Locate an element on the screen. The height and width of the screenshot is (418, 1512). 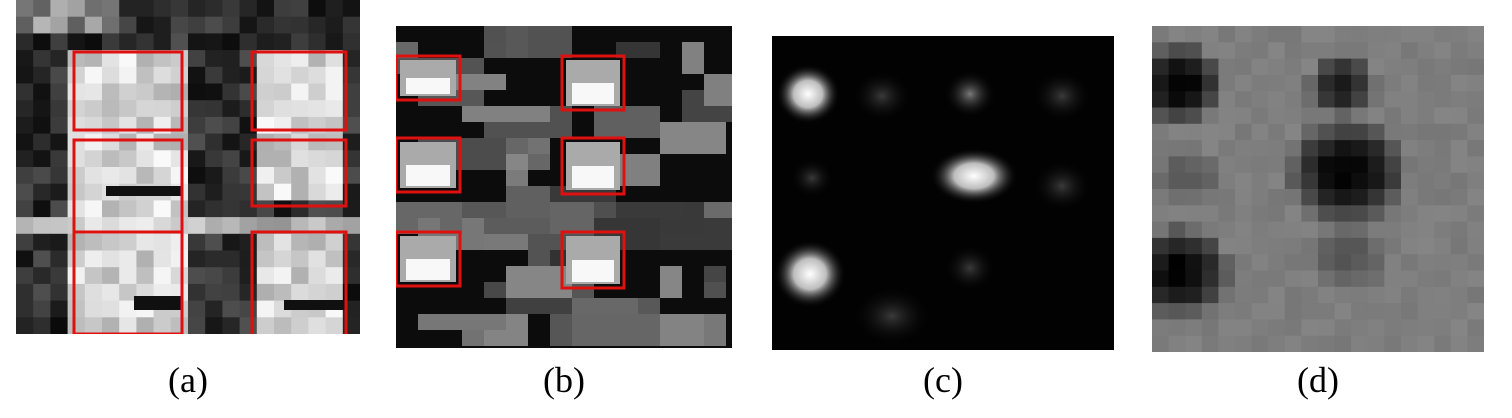
mosaic-block is located at coordinates (462, 322).